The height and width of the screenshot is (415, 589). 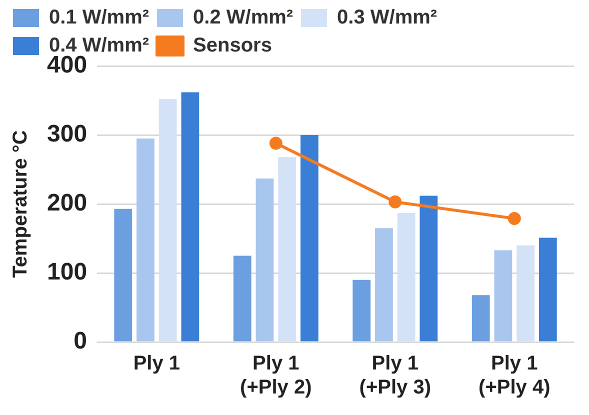 What do you see at coordinates (232, 45) in the screenshot?
I see `legend-label: Sensors` at bounding box center [232, 45].